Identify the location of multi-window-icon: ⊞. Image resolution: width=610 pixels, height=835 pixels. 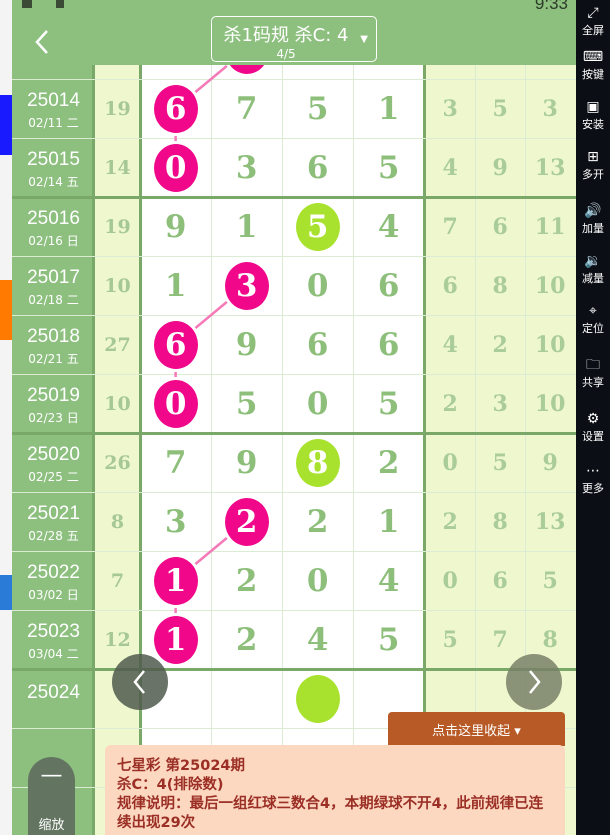
(593, 157).